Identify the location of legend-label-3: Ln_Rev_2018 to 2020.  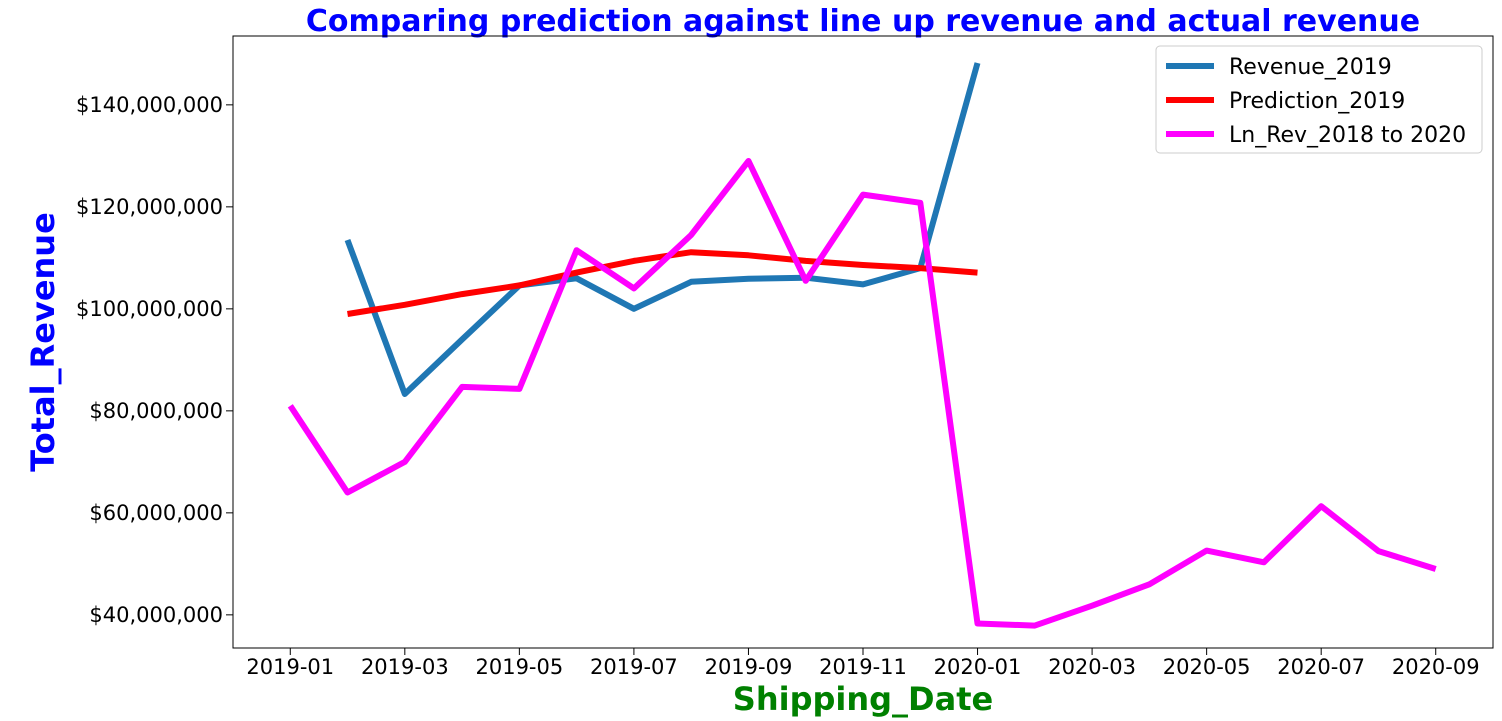
(1347, 135).